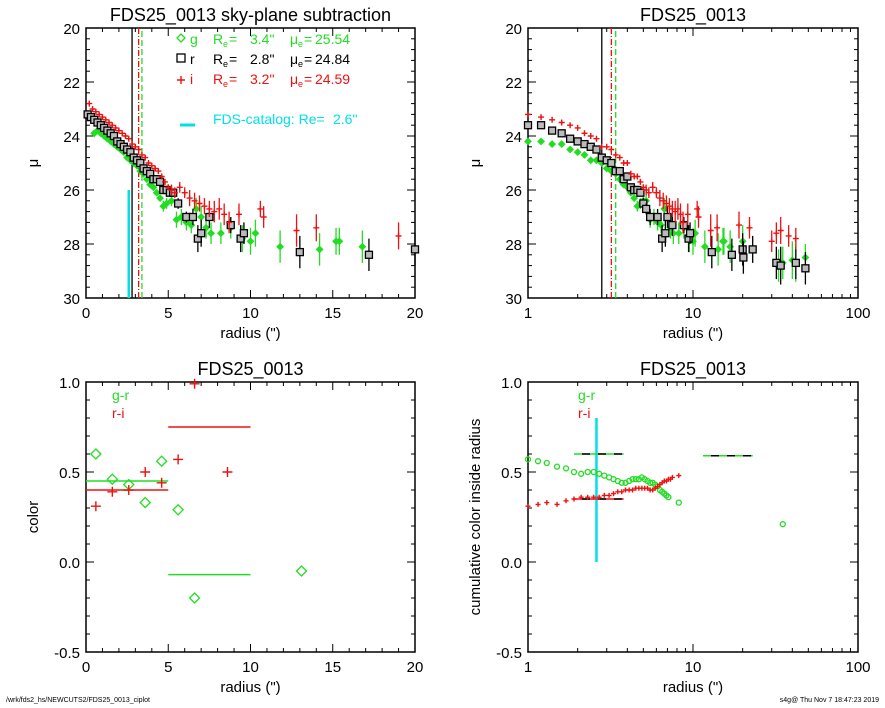 This screenshot has height=708, width=885. I want to click on legend-band: i, so click(191, 79).